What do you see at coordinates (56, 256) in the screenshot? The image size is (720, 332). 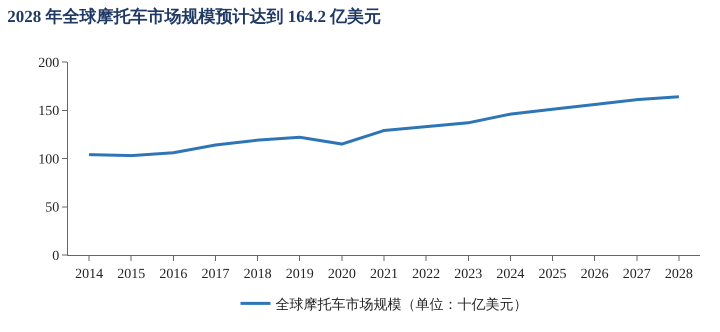 I see `y-tick-label: 0` at bounding box center [56, 256].